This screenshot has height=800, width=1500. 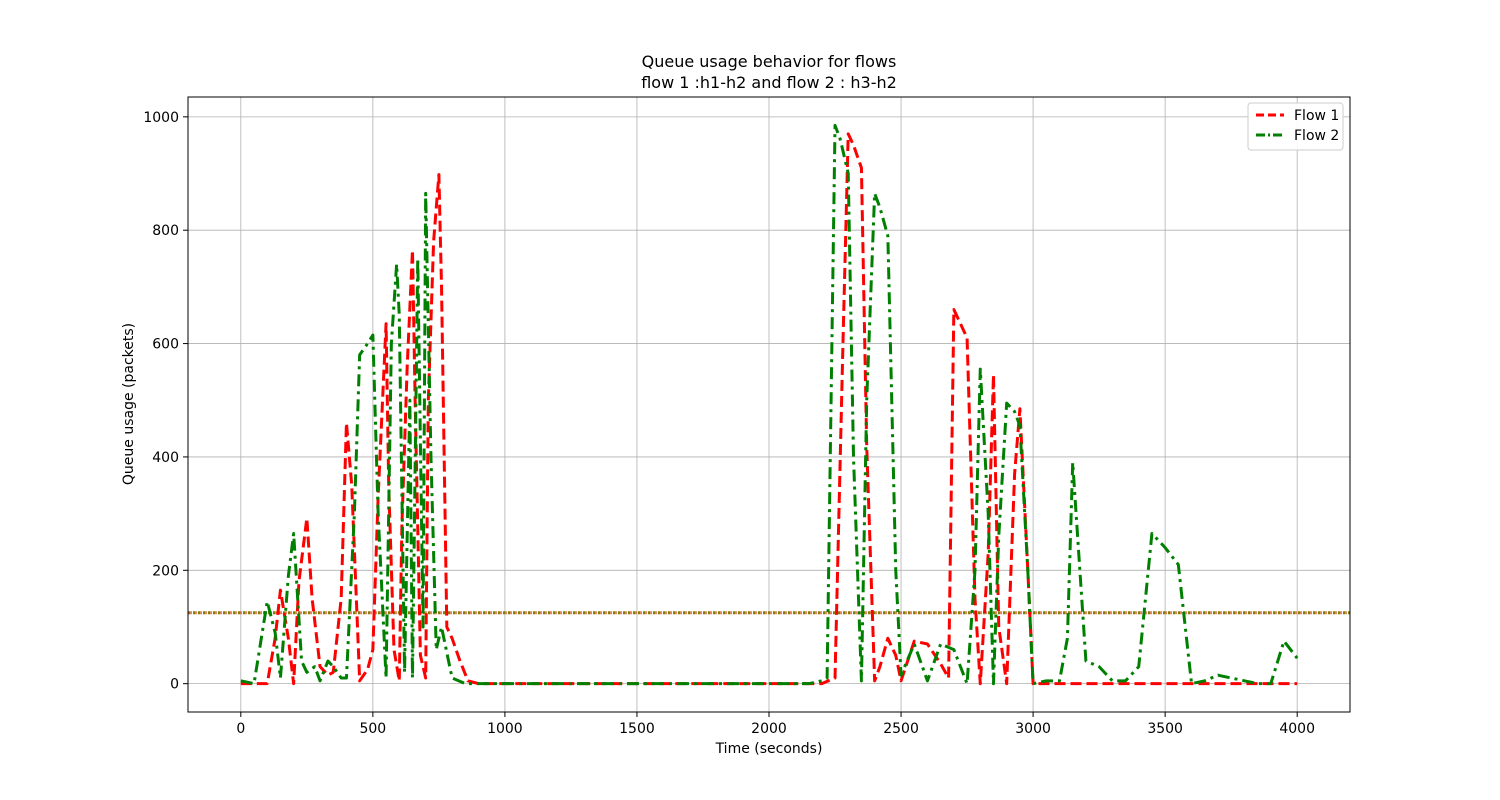 I want to click on x-axis-ticks: 0 500 1000 1500 2000 2500 3000 3500 4000, so click(x=775, y=724).